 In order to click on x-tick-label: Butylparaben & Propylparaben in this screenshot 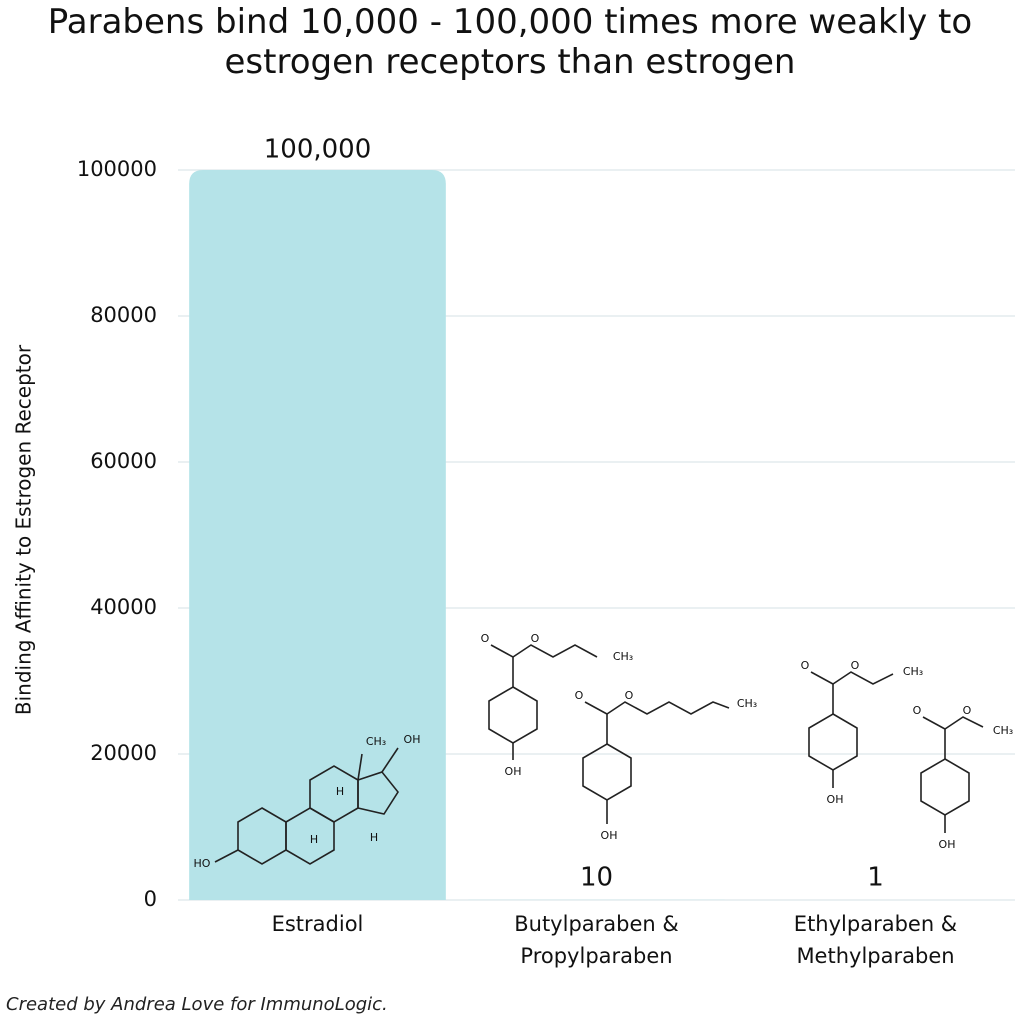, I will do `click(596, 940)`.